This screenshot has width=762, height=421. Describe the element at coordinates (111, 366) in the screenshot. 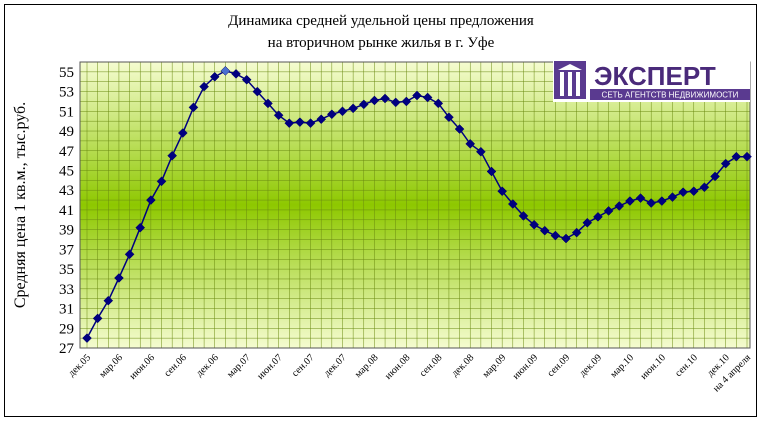

I see `x-tick-label: мар.06` at that location.